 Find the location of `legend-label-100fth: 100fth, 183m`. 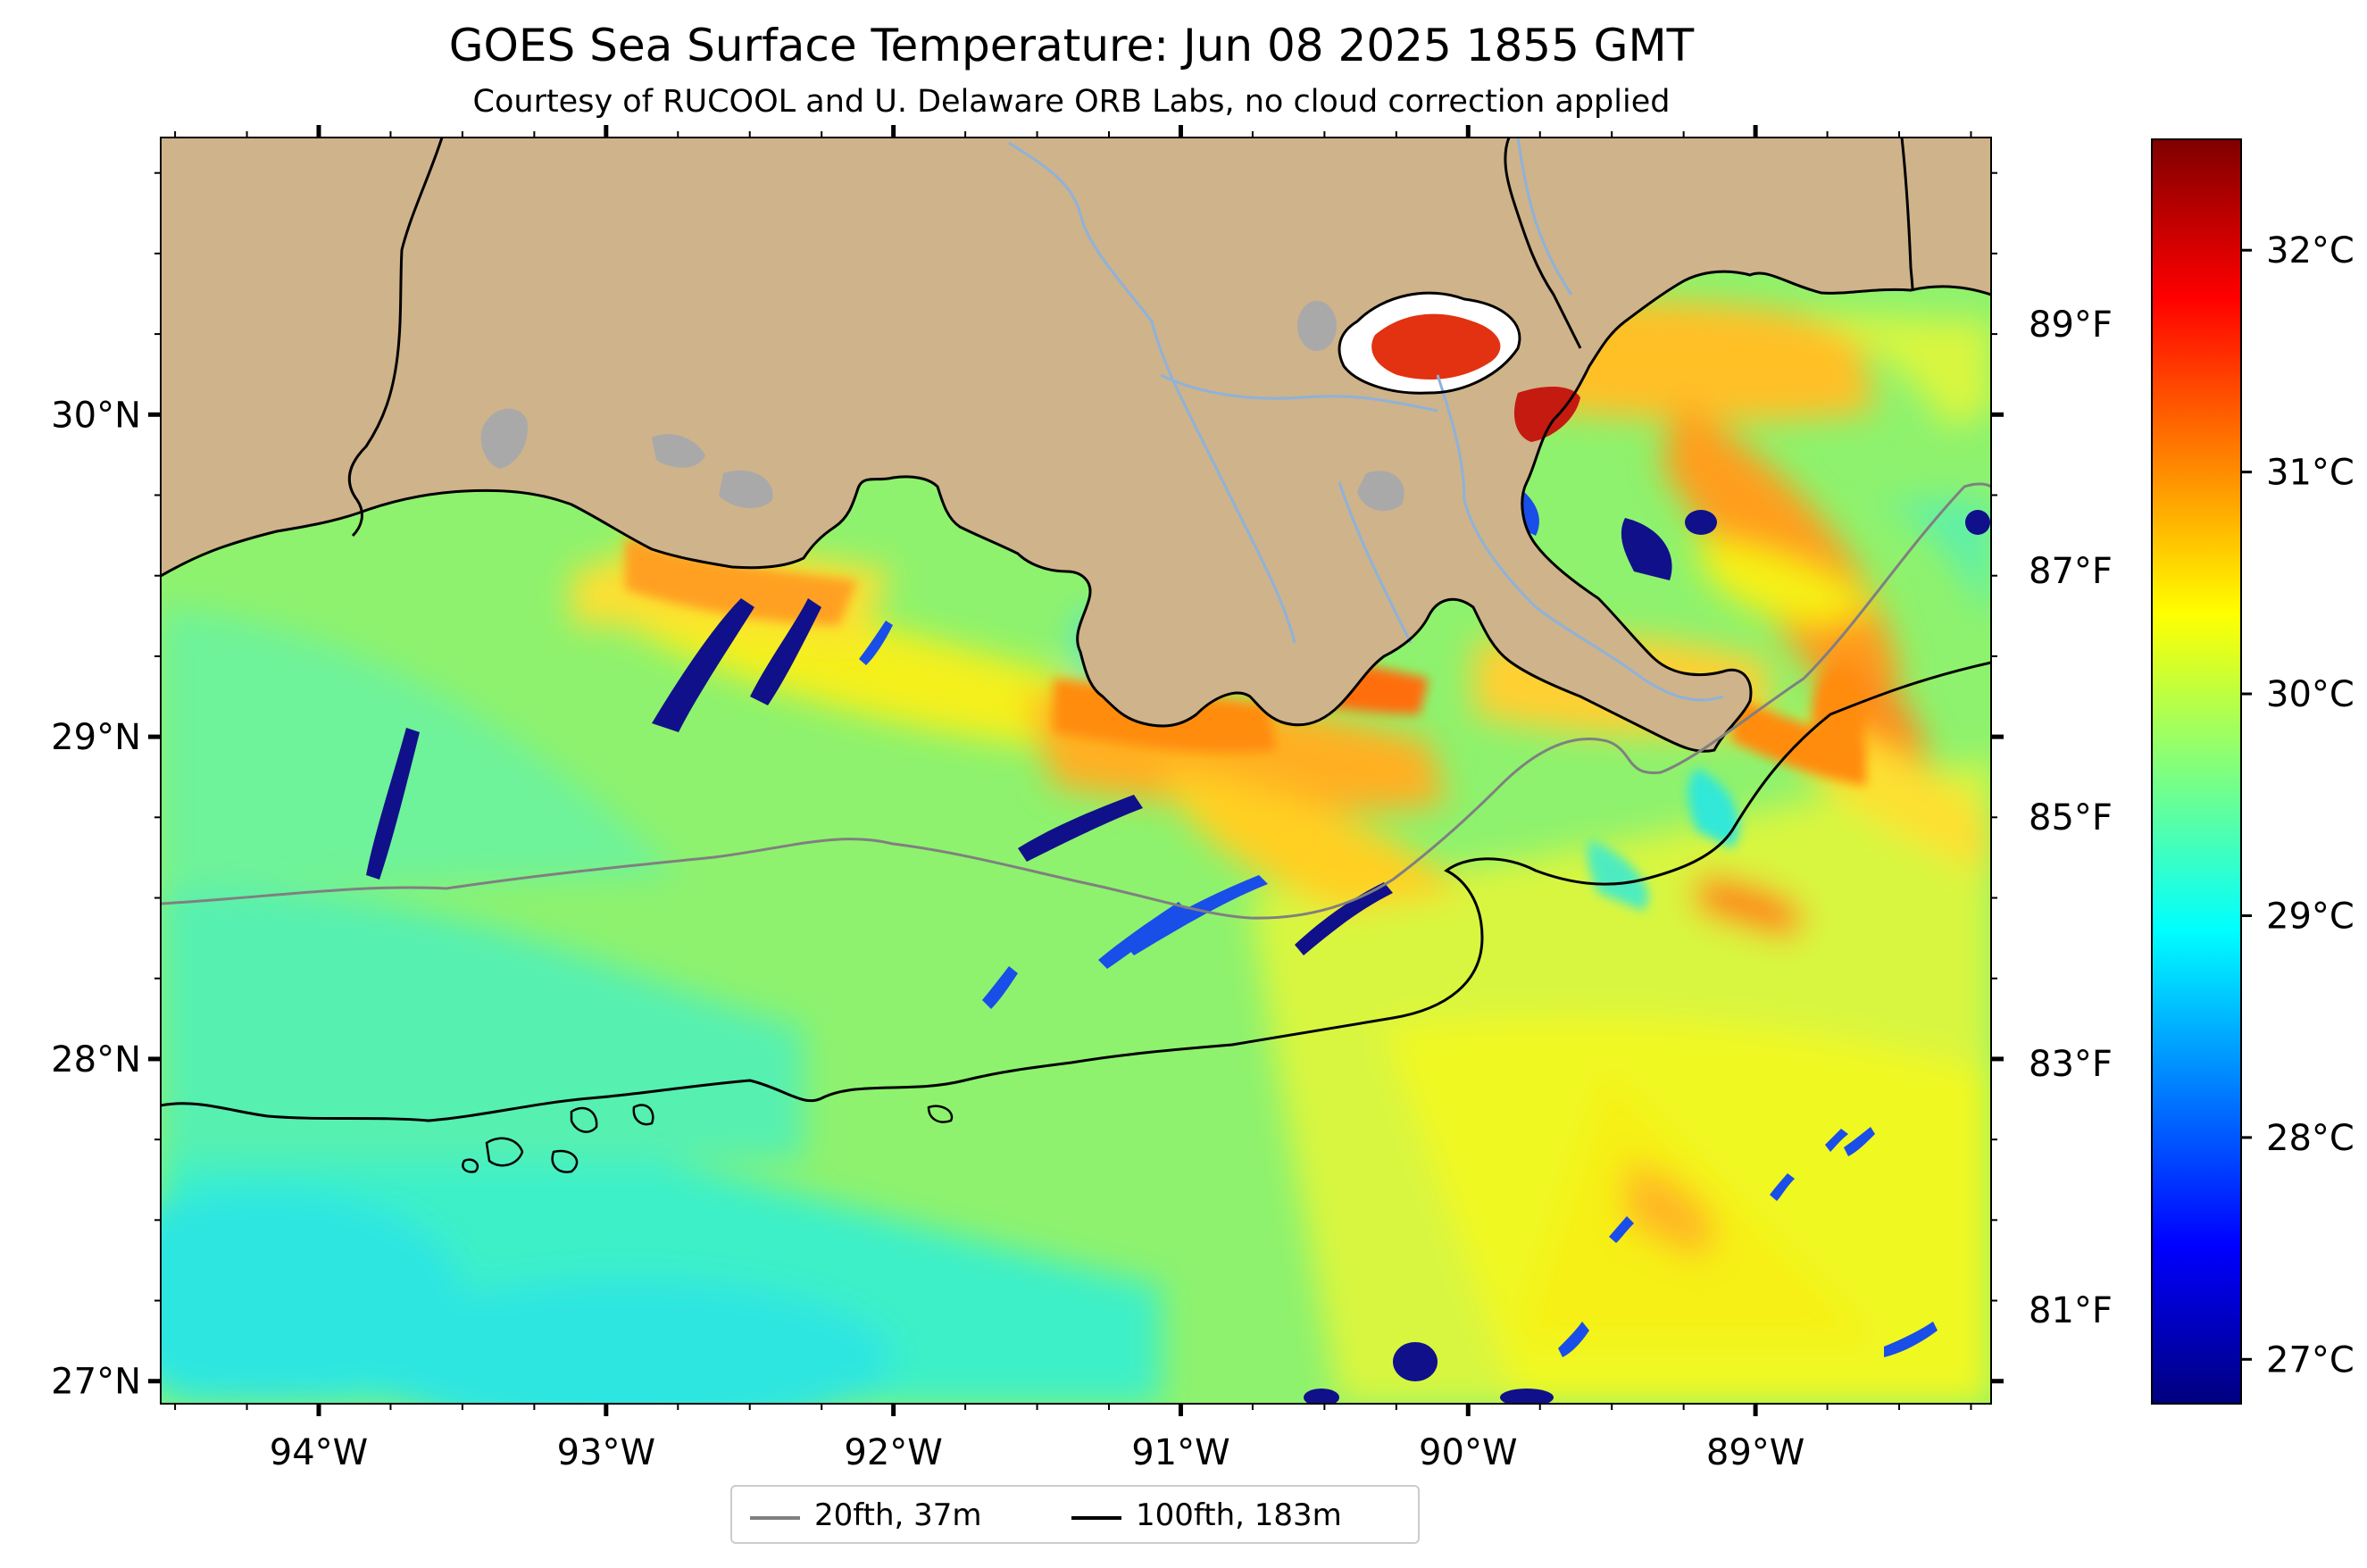

legend-label-100fth: 100fth, 183m is located at coordinates (1239, 1515).